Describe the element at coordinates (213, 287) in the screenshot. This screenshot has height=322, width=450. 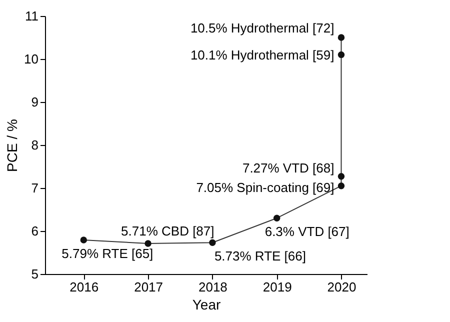
I see `x-tick-label: 2018` at that location.